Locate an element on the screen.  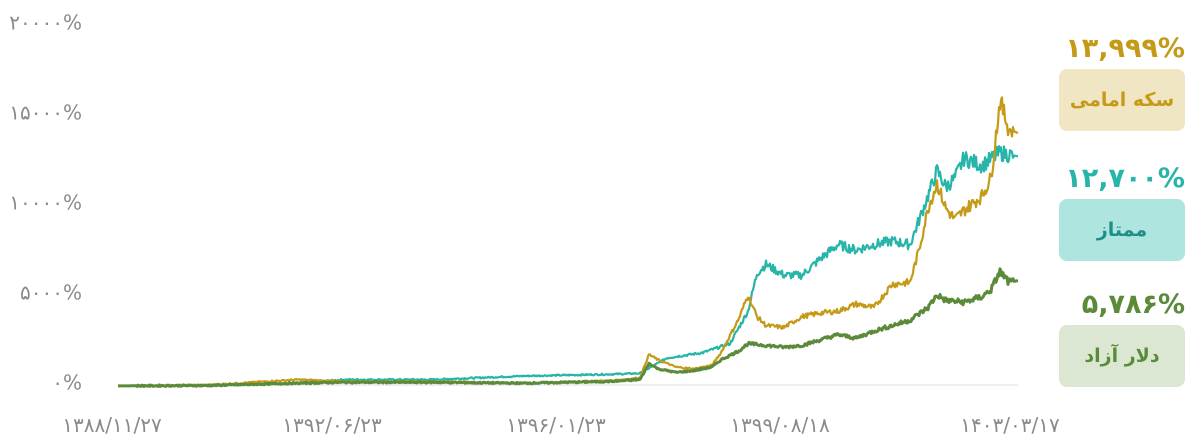
legend-label-badge: سکه امامی is located at coordinates (1122, 100).